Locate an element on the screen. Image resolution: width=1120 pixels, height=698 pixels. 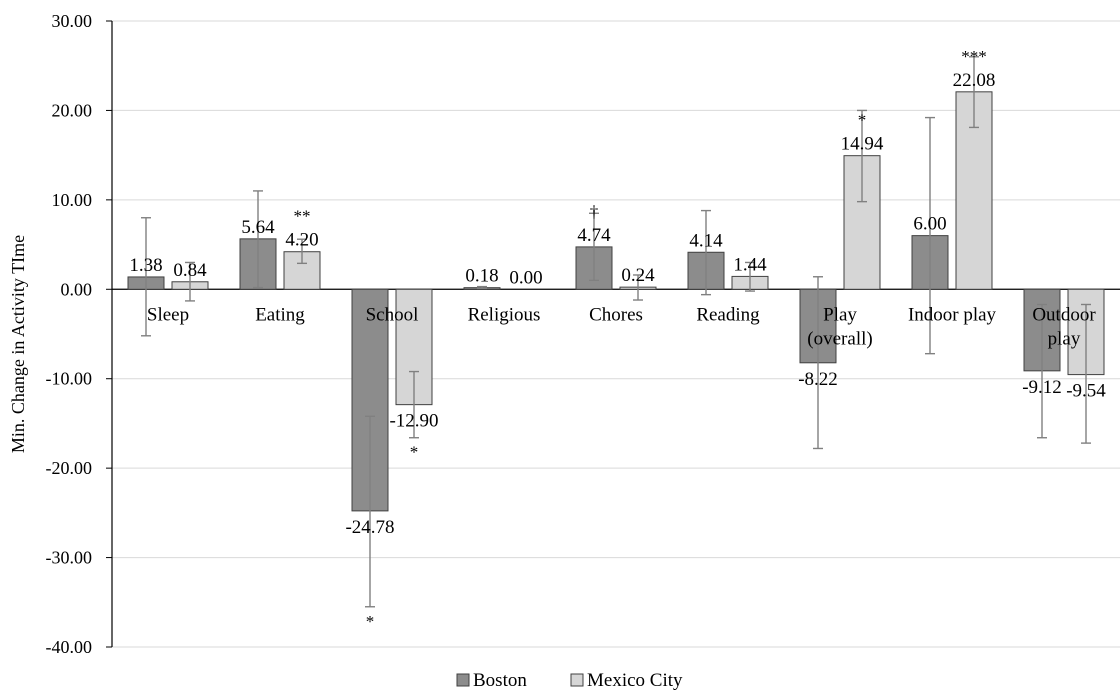
y-tick-label: 20.00 is located at coordinates (72, 110).